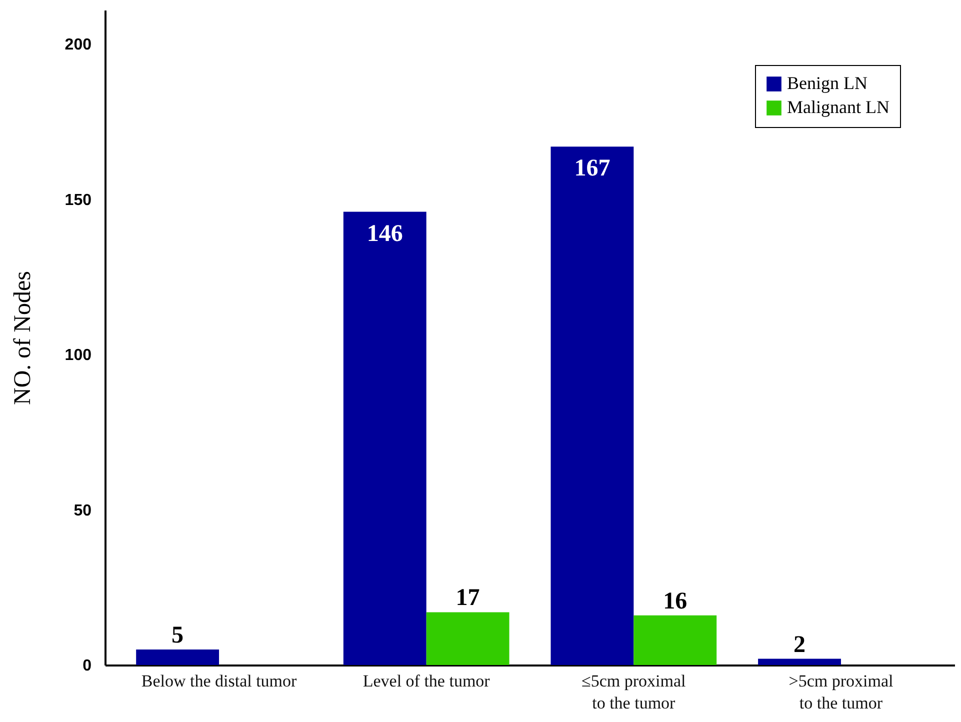 This screenshot has height=722, width=961. I want to click on x-tick-label: Level of the tumor, so click(426, 681).